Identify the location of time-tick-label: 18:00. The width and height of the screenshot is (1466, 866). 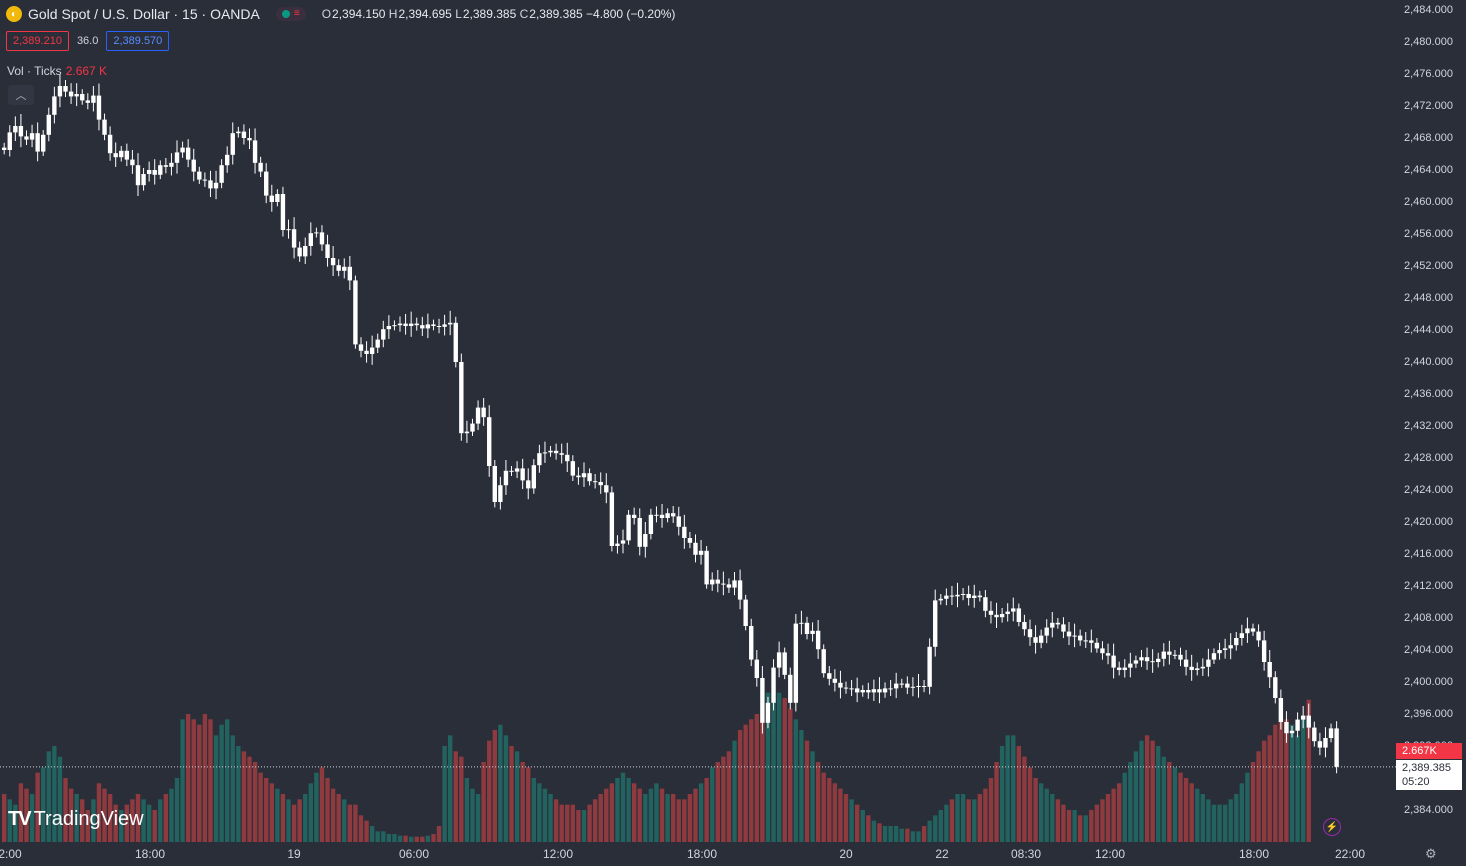
(1254, 854).